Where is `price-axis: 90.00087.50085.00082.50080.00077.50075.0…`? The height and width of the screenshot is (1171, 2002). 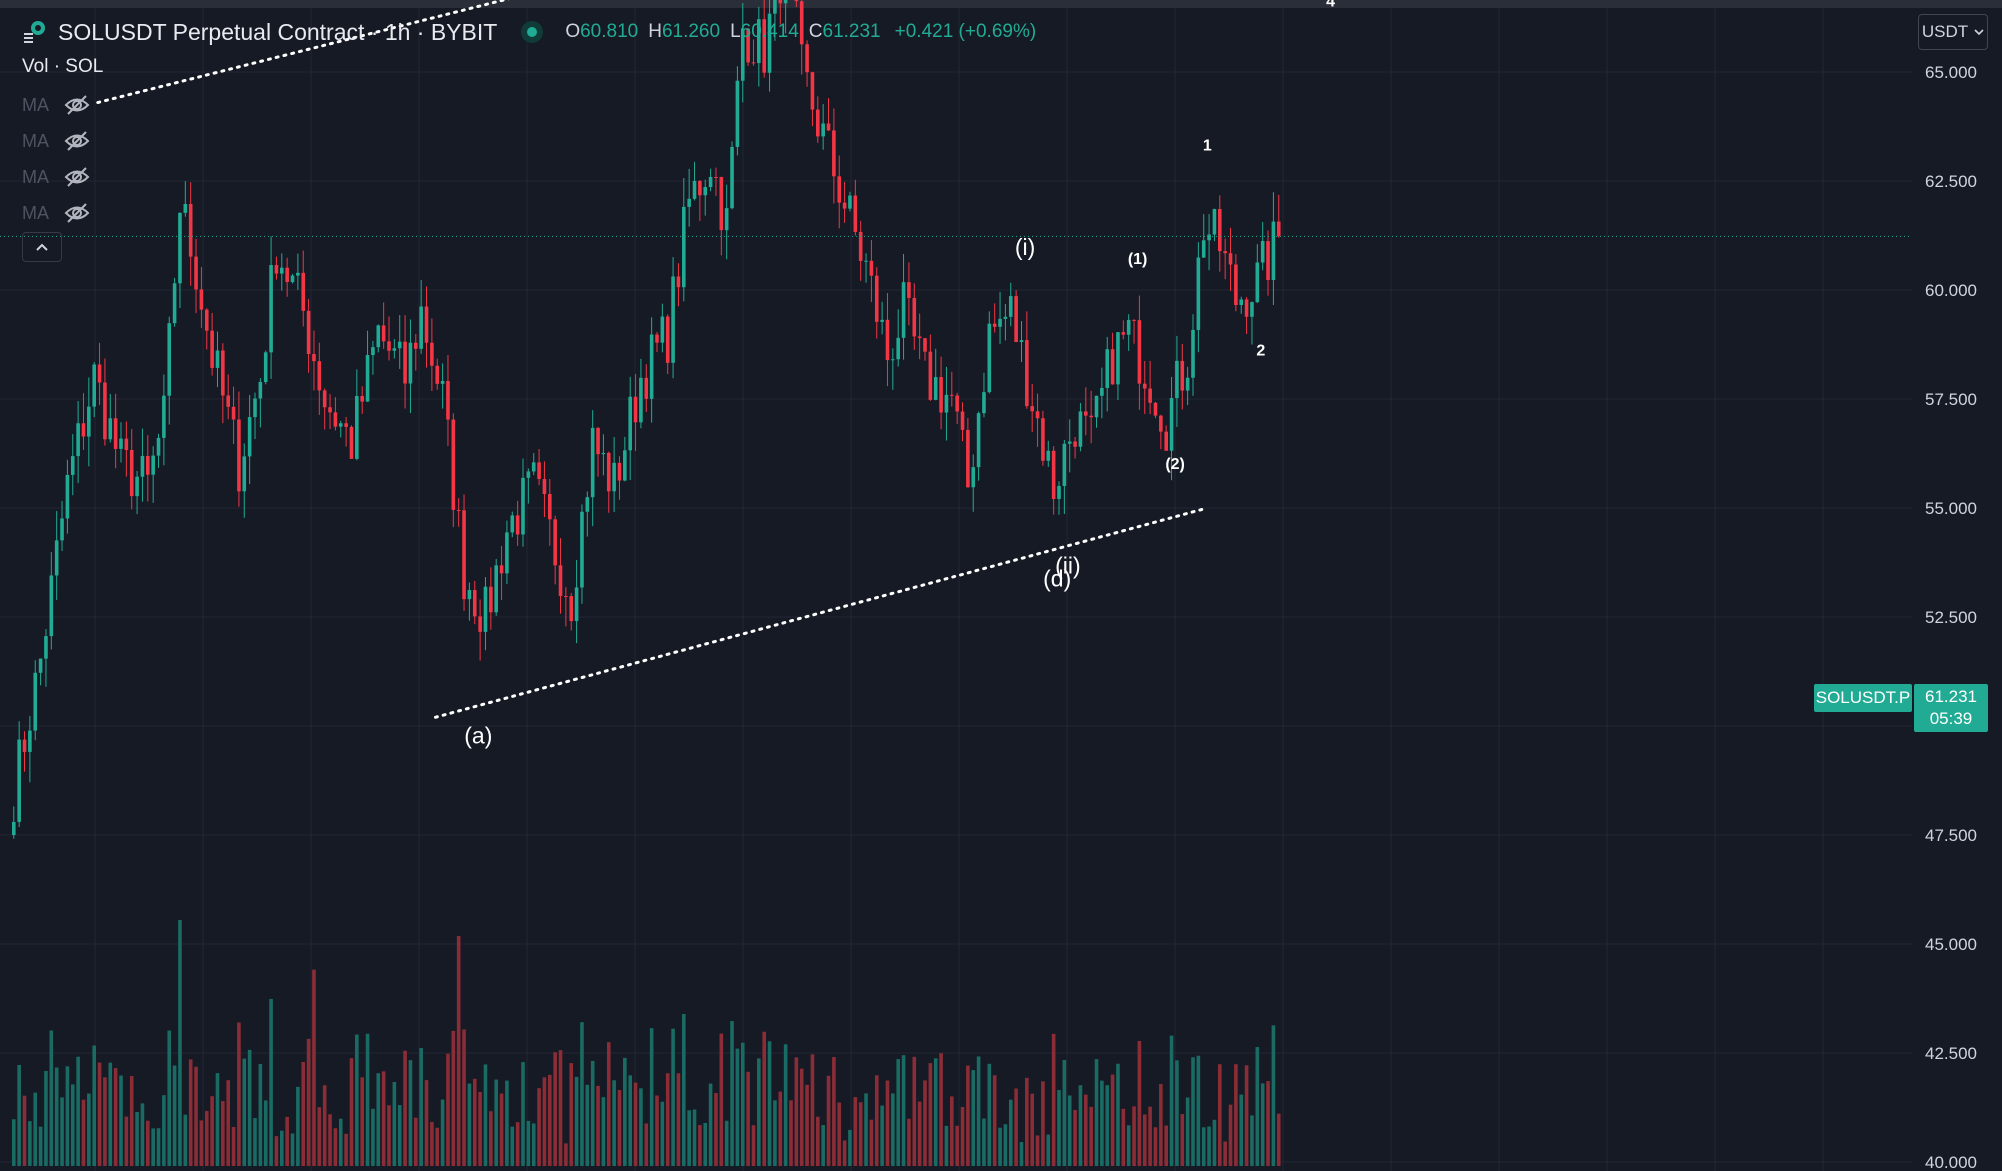 price-axis: 90.00087.50085.00082.50080.00077.50075.0… is located at coordinates (1957, 585).